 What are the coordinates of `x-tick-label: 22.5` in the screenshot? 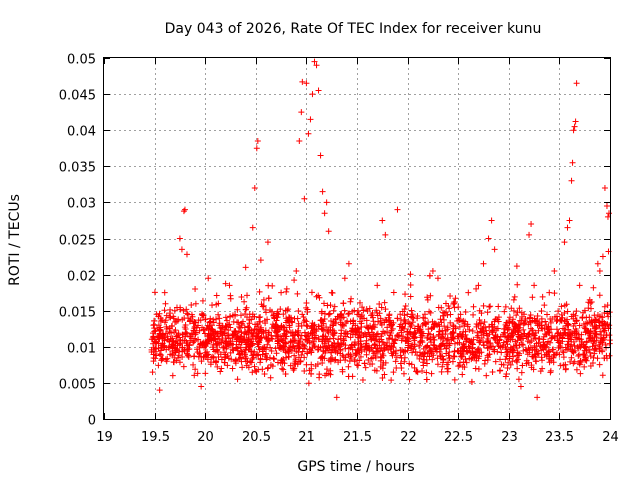 It's located at (458, 437).